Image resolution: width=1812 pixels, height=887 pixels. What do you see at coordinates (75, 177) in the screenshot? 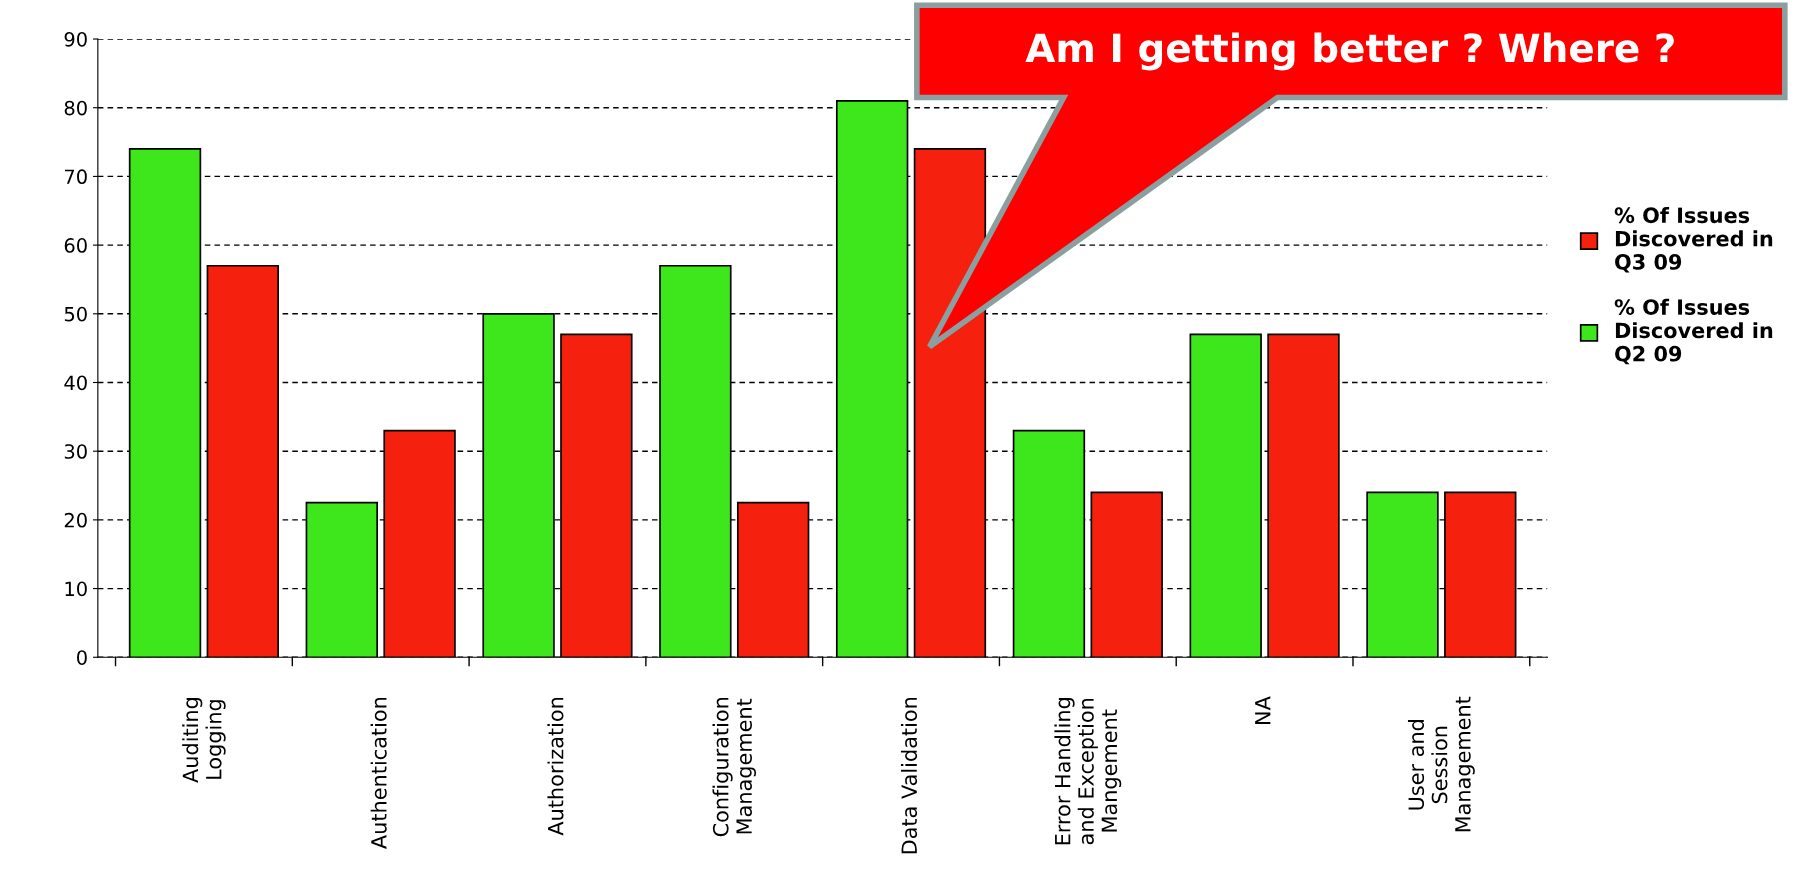
I see `y-tick-label: 70` at bounding box center [75, 177].